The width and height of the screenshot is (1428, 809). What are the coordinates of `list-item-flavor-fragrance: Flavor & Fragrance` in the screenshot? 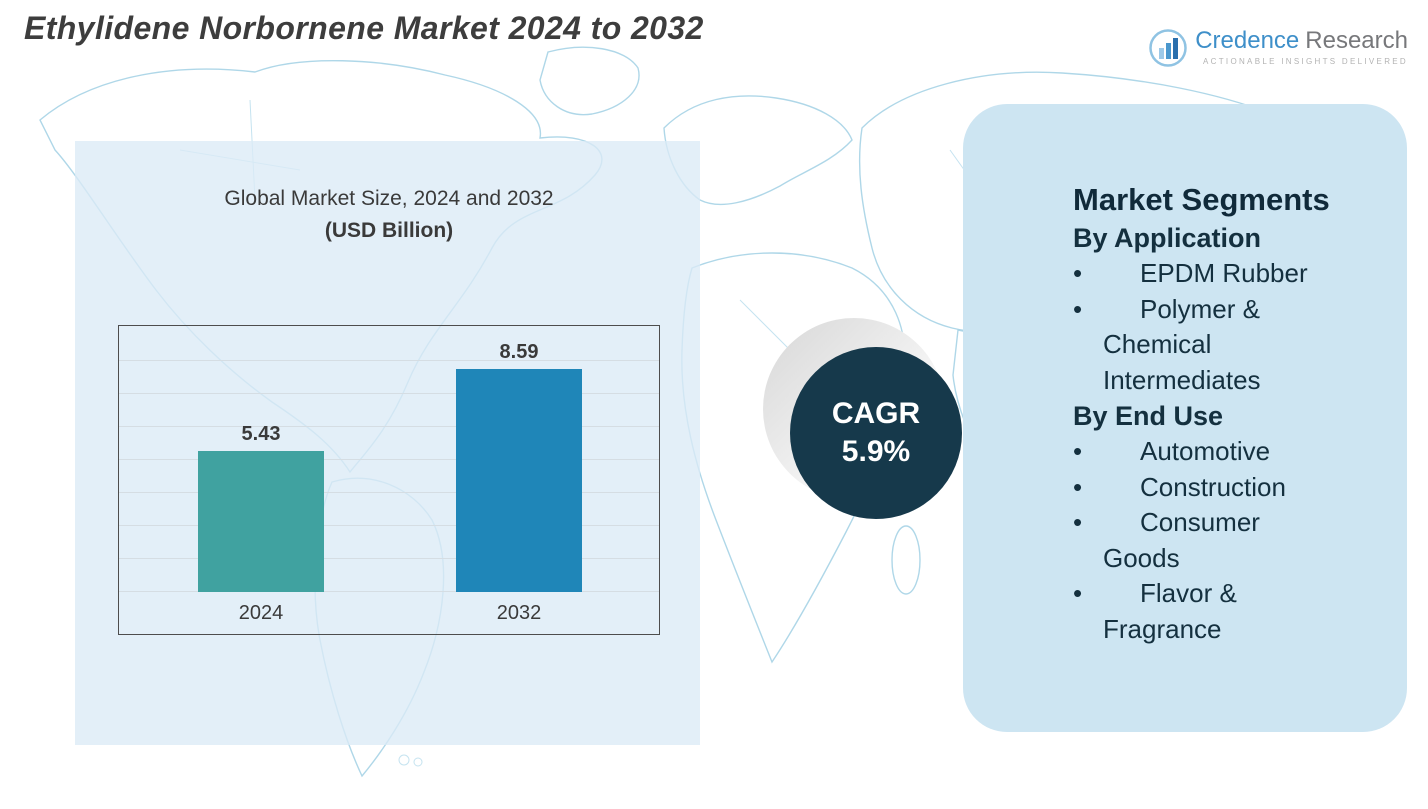 It's located at (1195, 611).